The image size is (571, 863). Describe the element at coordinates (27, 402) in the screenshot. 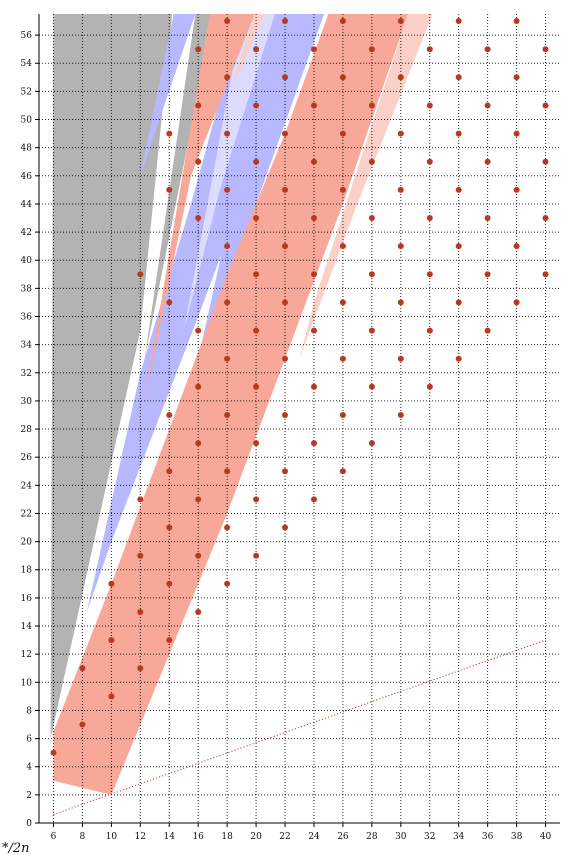

I see `y-tick-label: 30` at that location.